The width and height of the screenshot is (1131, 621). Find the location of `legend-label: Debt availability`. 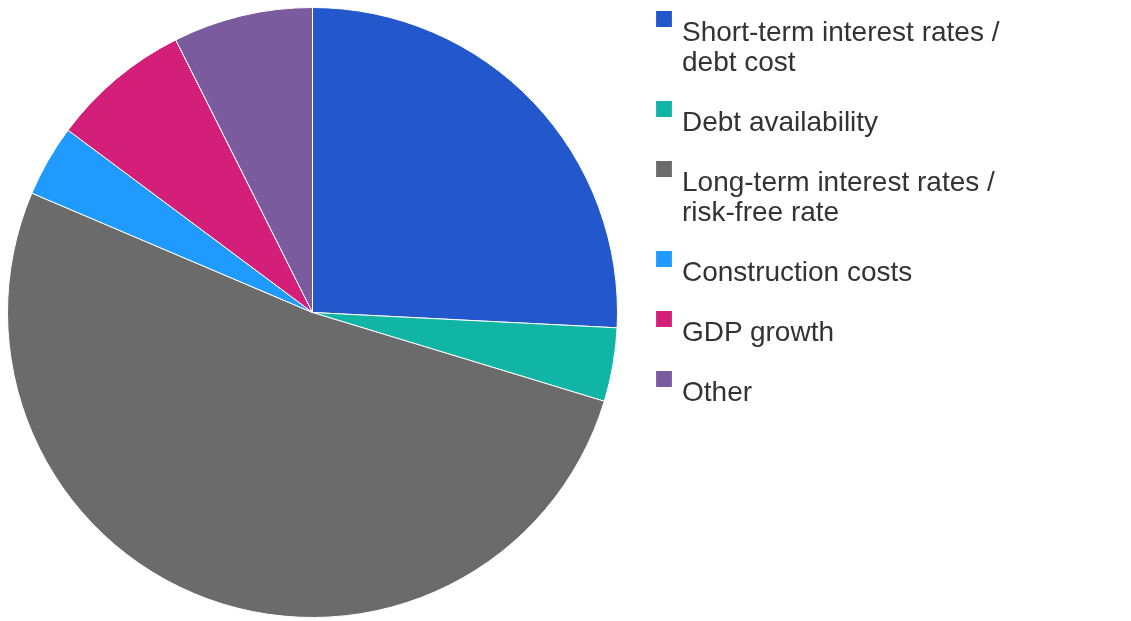

legend-label: Debt availability is located at coordinates (780, 121).